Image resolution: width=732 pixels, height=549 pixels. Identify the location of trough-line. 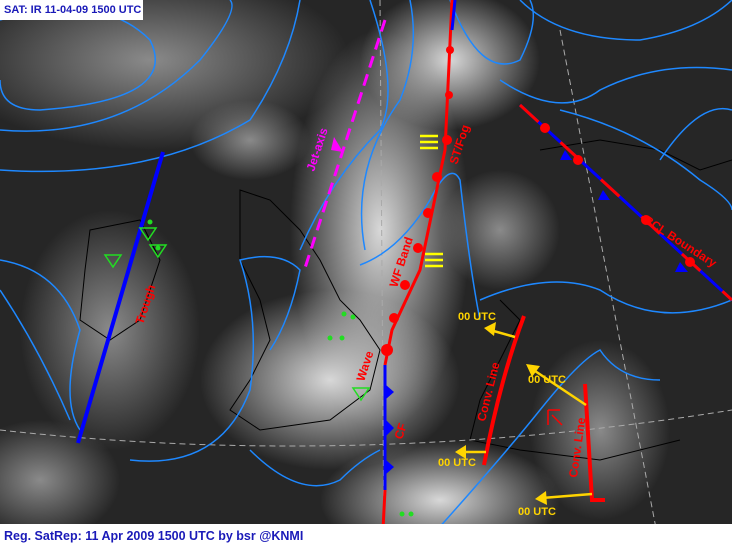
(120, 297).